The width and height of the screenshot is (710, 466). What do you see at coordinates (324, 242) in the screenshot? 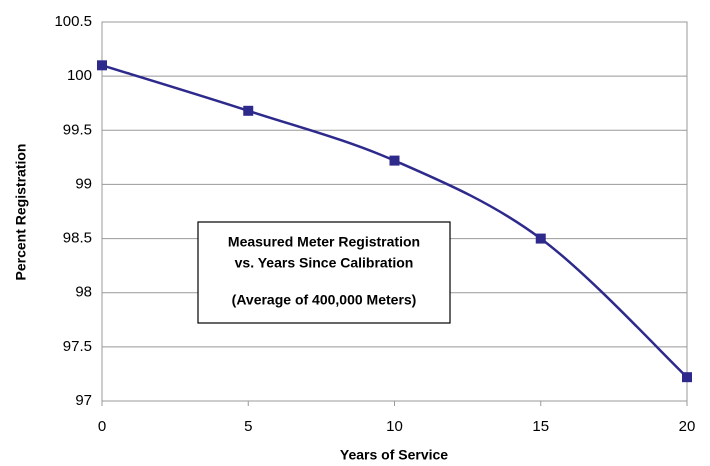
I see `annotation: Measured Meter Registration` at bounding box center [324, 242].